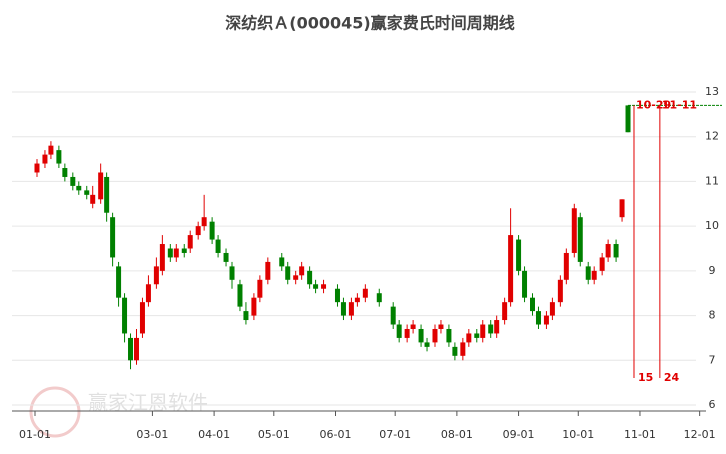  What do you see at coordinates (712, 270) in the screenshot?
I see `y-tick-label: 9` at bounding box center [712, 270].